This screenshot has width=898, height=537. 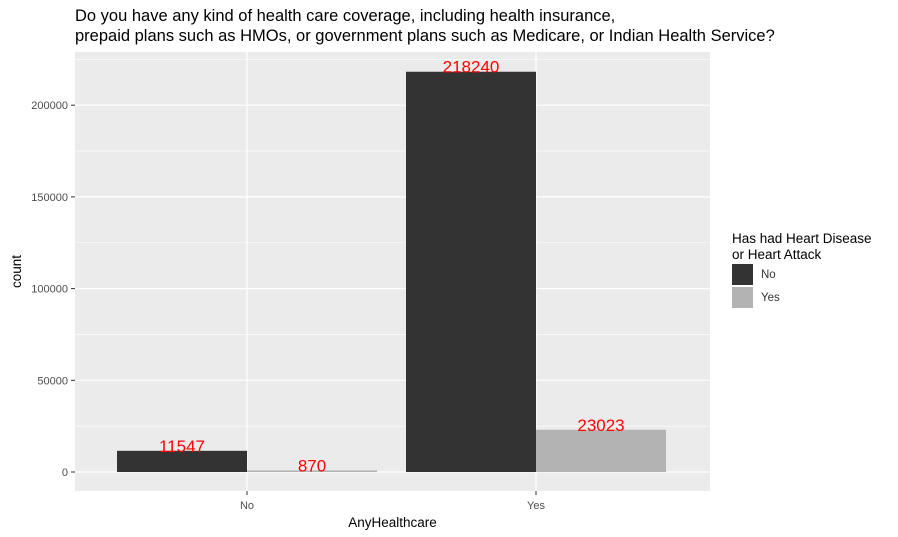 What do you see at coordinates (471, 271) in the screenshot?
I see `bar-no-yes` at bounding box center [471, 271].